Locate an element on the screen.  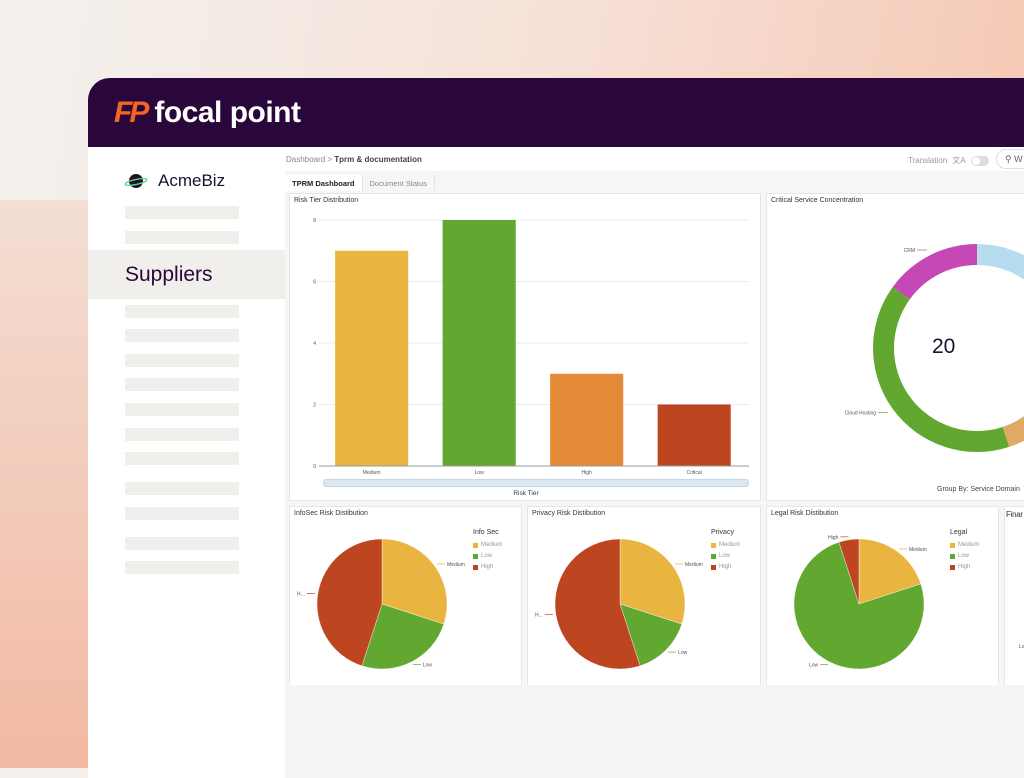
search-input: ⚲ W is located at coordinates (1010, 159).